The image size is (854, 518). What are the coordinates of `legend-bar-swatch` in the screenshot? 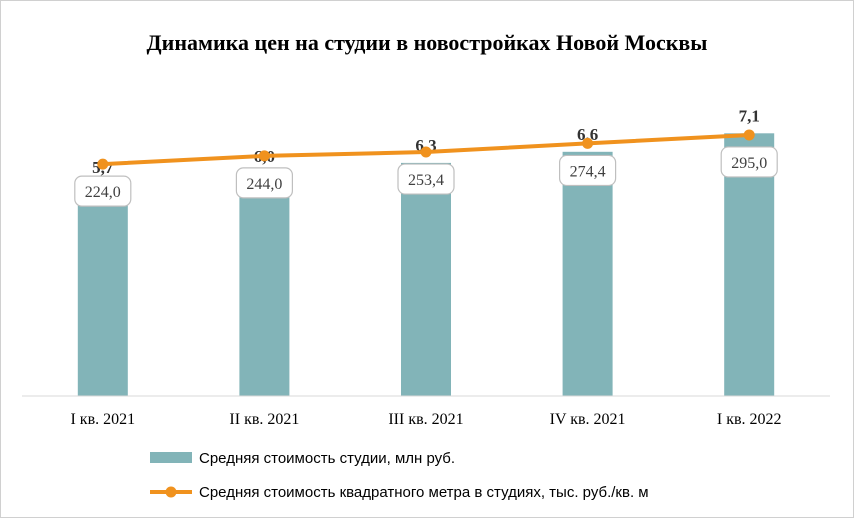 It's located at (171, 457).